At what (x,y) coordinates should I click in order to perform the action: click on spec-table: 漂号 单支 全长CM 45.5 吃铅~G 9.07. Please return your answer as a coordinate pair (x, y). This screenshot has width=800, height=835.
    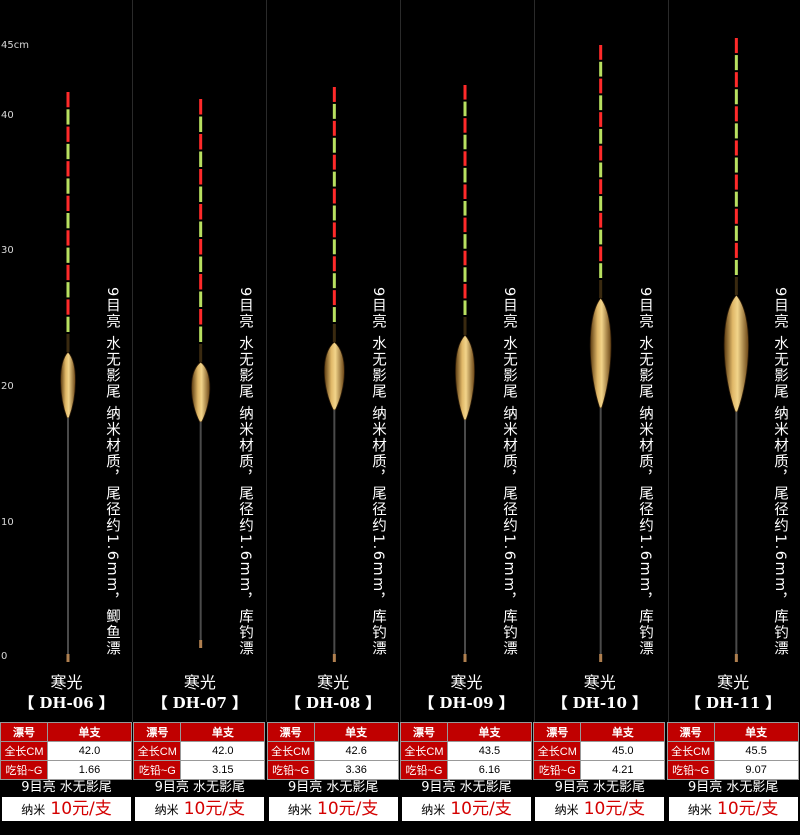
    Looking at the image, I should click on (732, 751).